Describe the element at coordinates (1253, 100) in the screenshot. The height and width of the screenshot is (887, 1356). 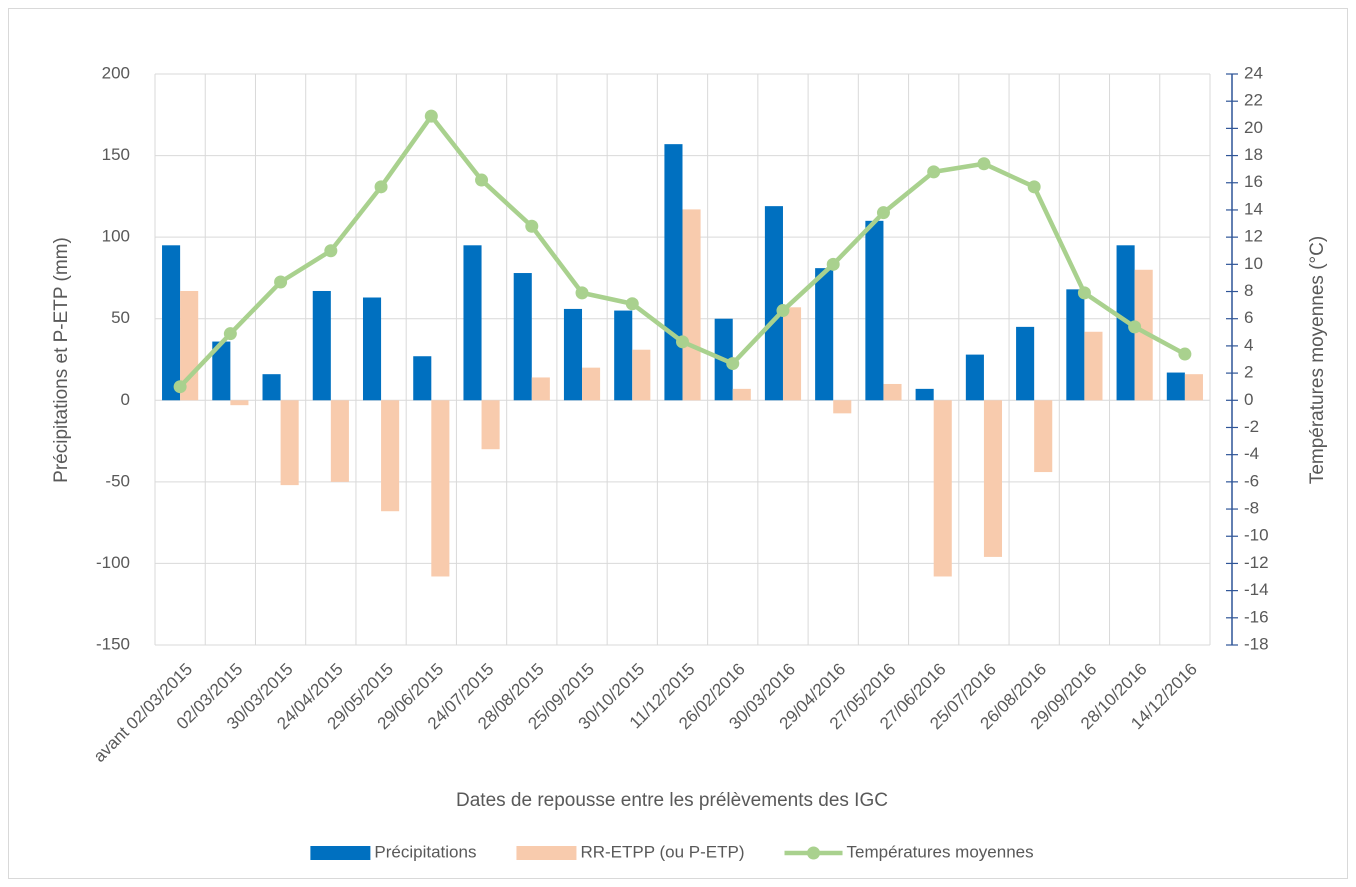
I see `y2-tick-label: 22` at that location.